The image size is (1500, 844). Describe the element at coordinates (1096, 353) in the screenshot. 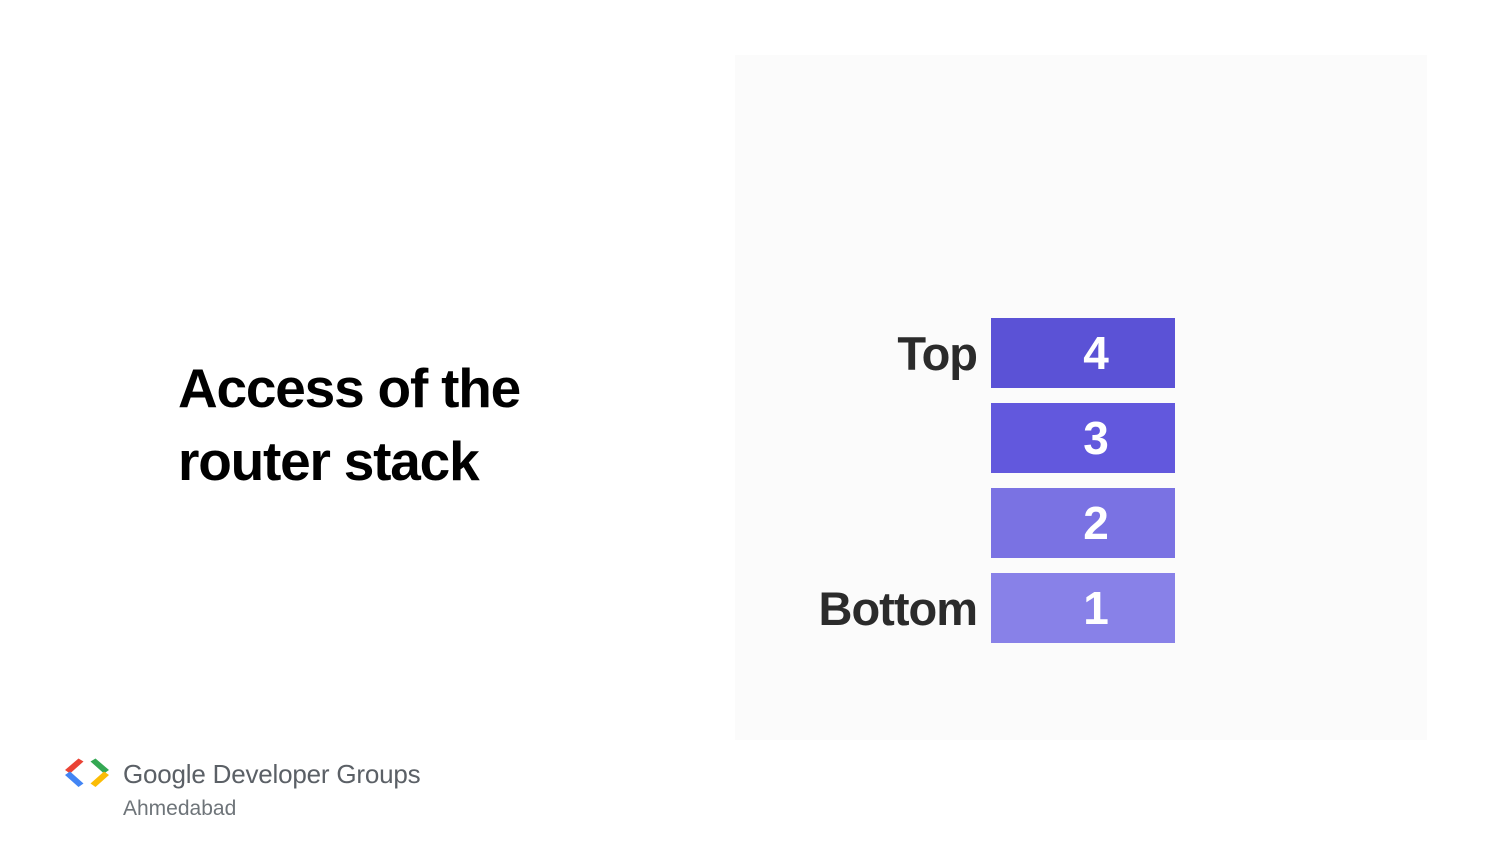

I see `stack-bar-number: 4` at that location.